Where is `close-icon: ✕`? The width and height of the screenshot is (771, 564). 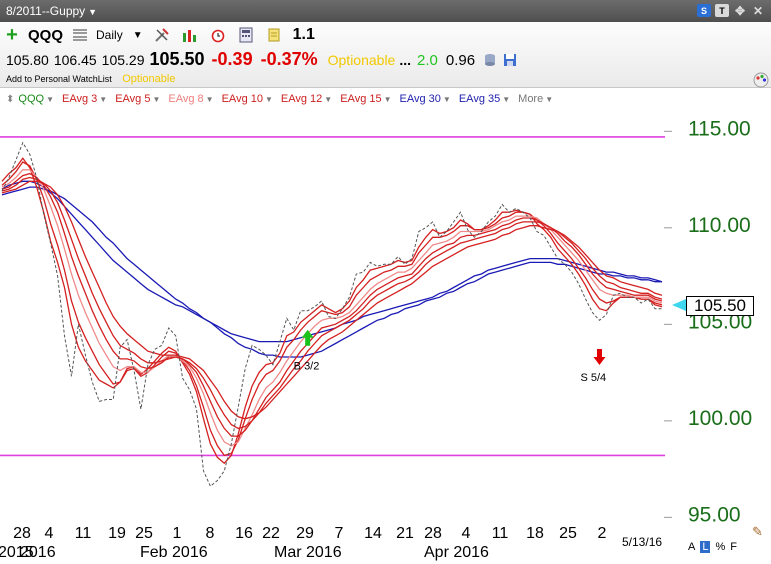 close-icon: ✕ is located at coordinates (758, 10).